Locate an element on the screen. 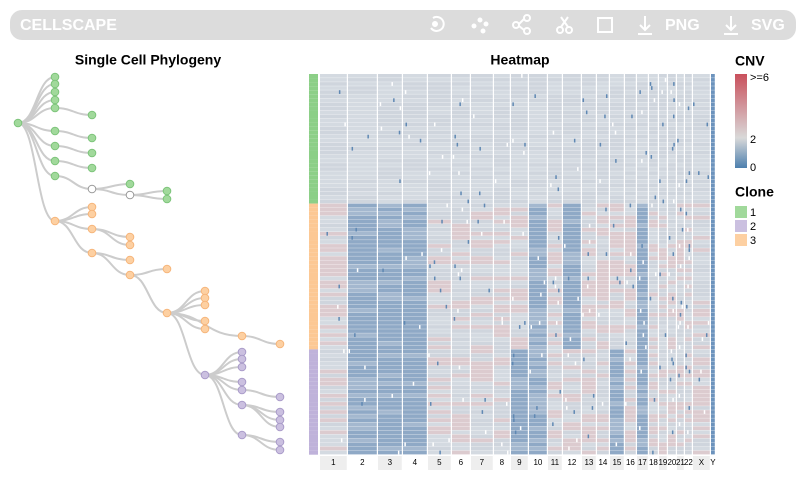 This screenshot has width=806, height=486. png-button: PNG is located at coordinates (669, 25).